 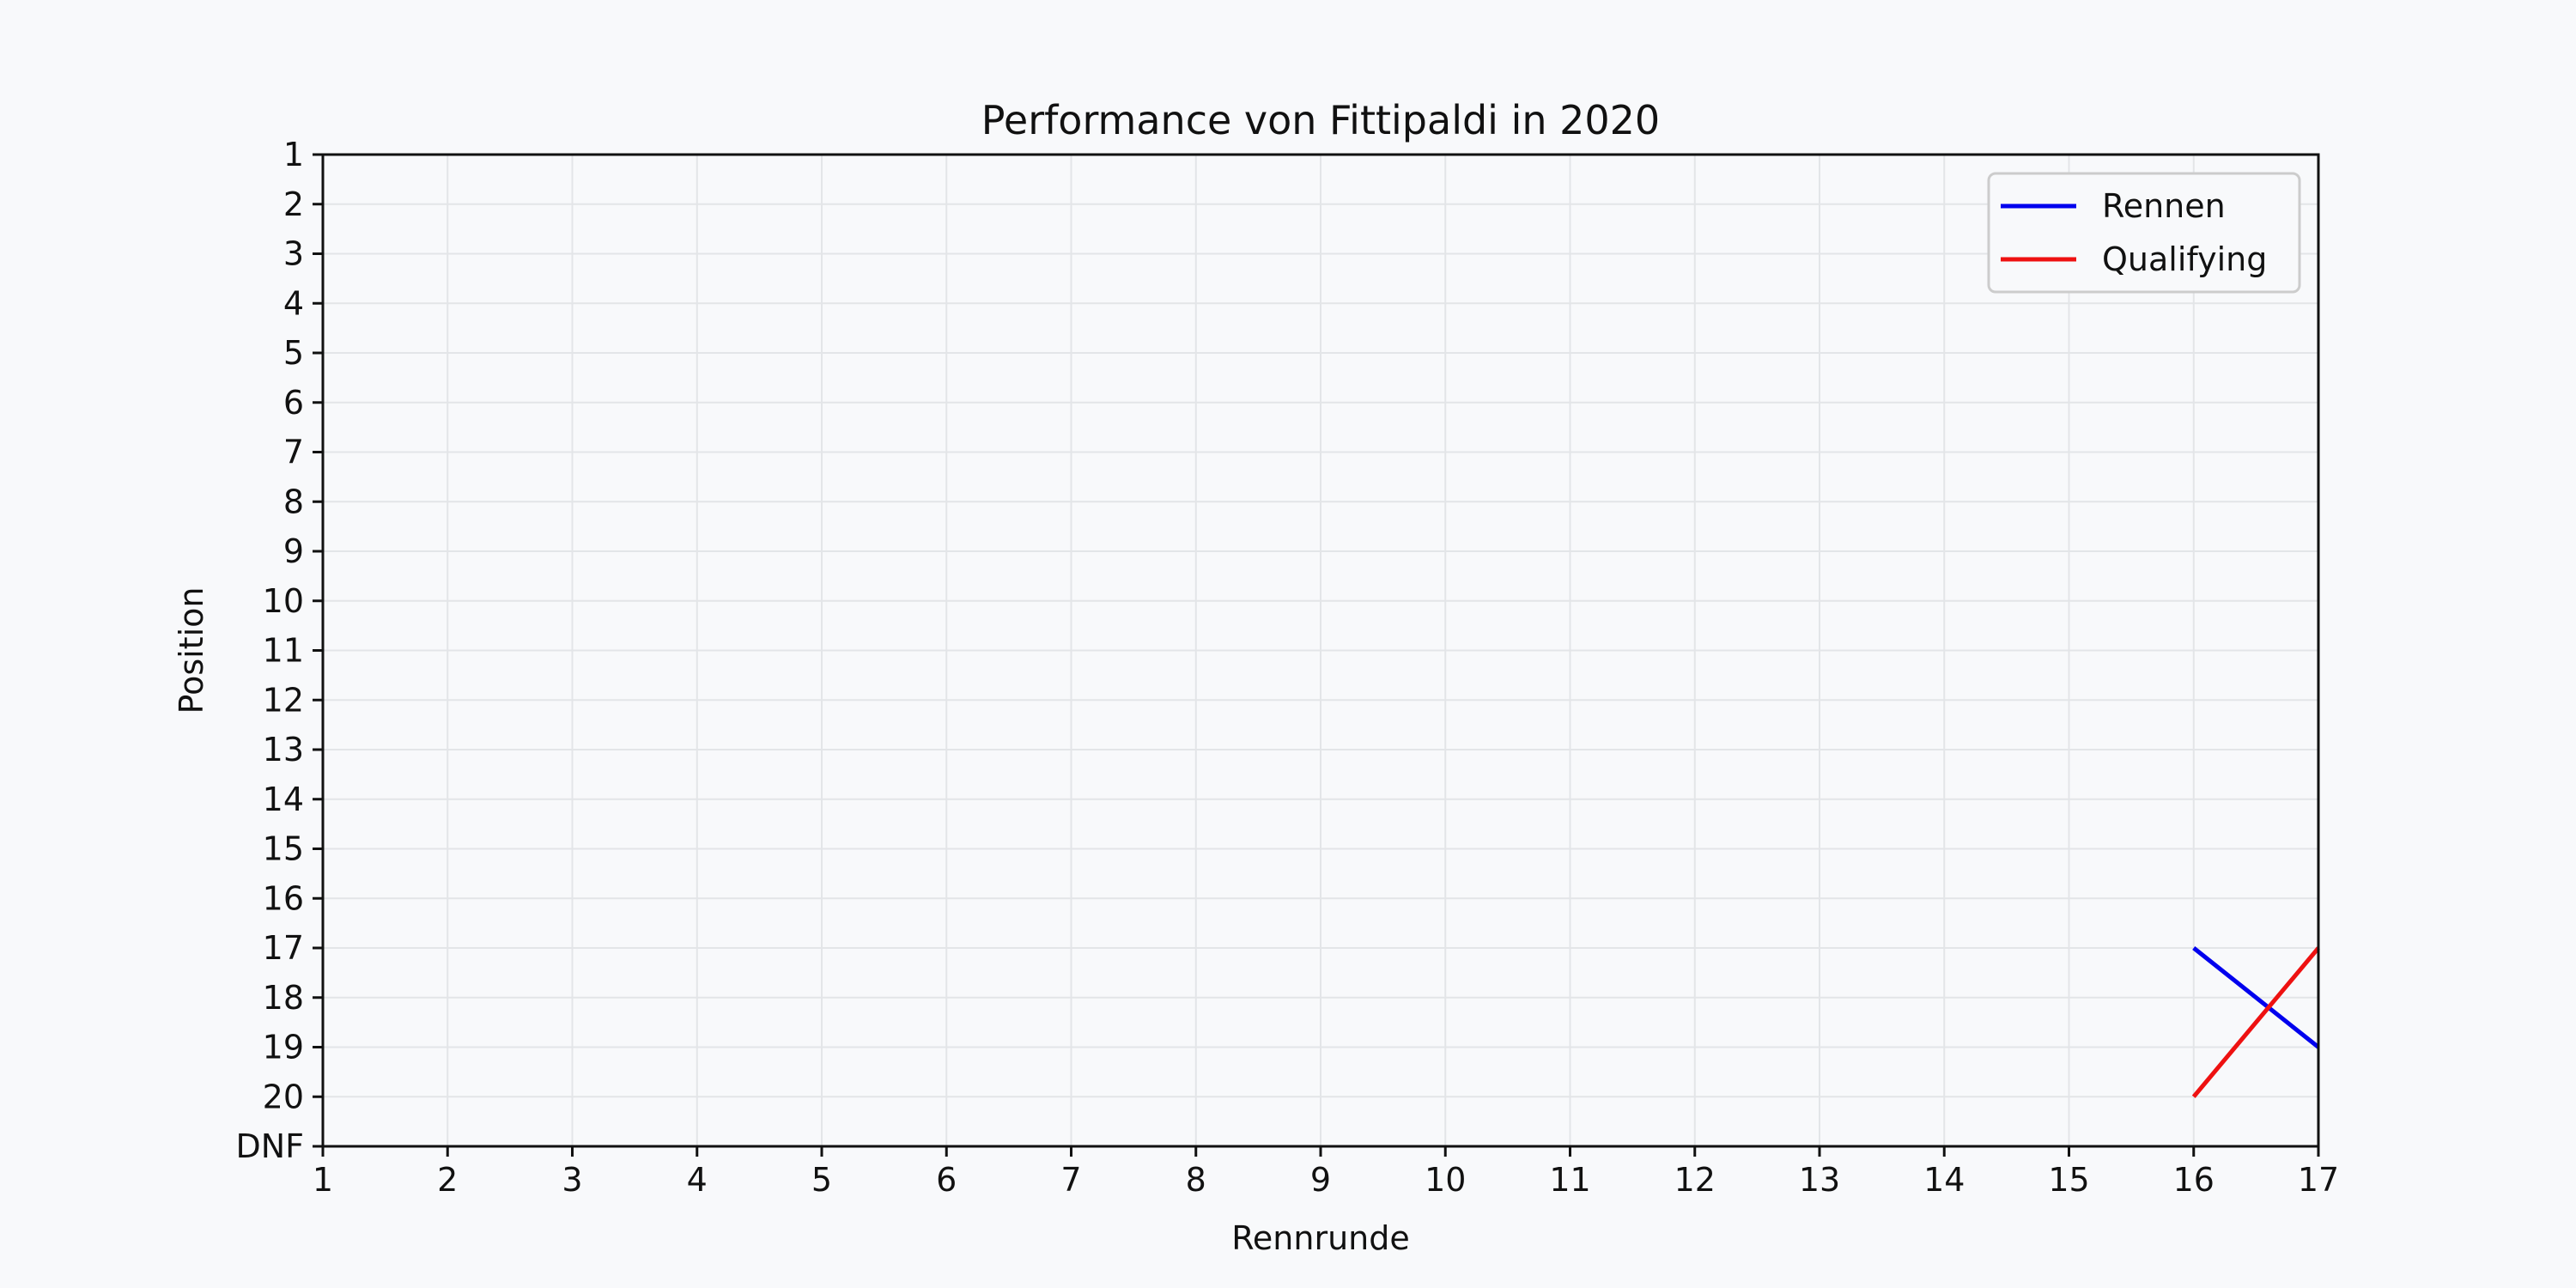 I want to click on x-tick-label: 3, so click(x=572, y=1180).